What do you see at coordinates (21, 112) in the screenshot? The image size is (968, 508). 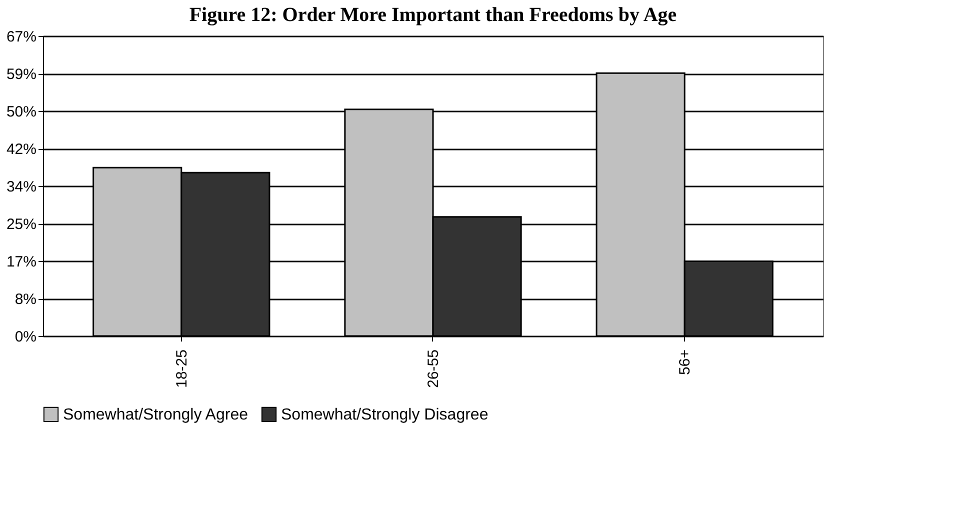 I see `y-tick-label: 50%` at bounding box center [21, 112].